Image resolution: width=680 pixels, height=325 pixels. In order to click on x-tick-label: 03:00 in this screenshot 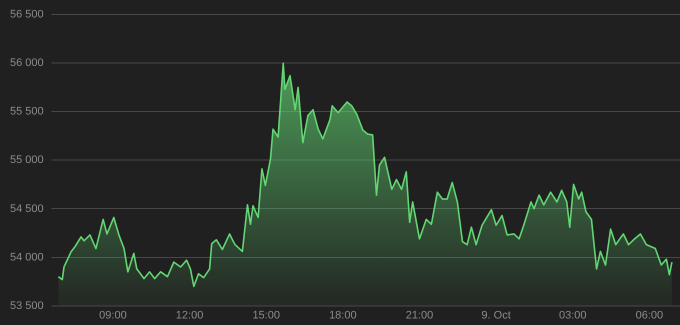, I will do `click(572, 315)`.